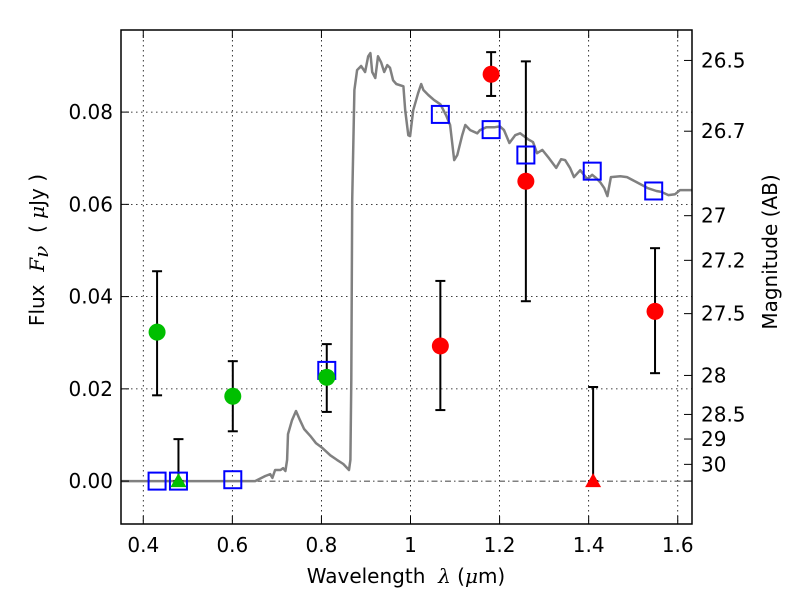 The height and width of the screenshot is (600, 800). I want to click on y-axis-label-text: Flux, so click(37, 299).